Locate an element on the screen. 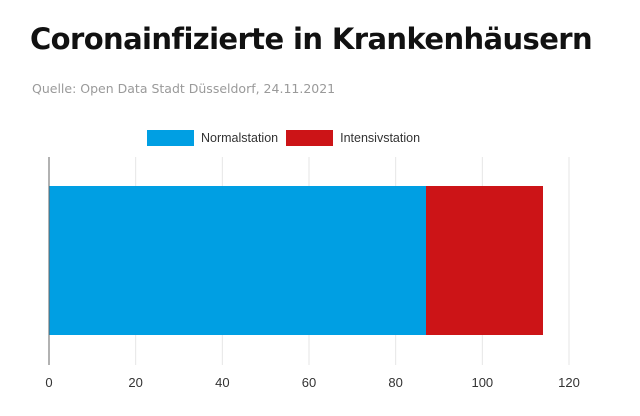 This screenshot has width=640, height=416. legend-label-normalstation: Normalstation is located at coordinates (240, 138).